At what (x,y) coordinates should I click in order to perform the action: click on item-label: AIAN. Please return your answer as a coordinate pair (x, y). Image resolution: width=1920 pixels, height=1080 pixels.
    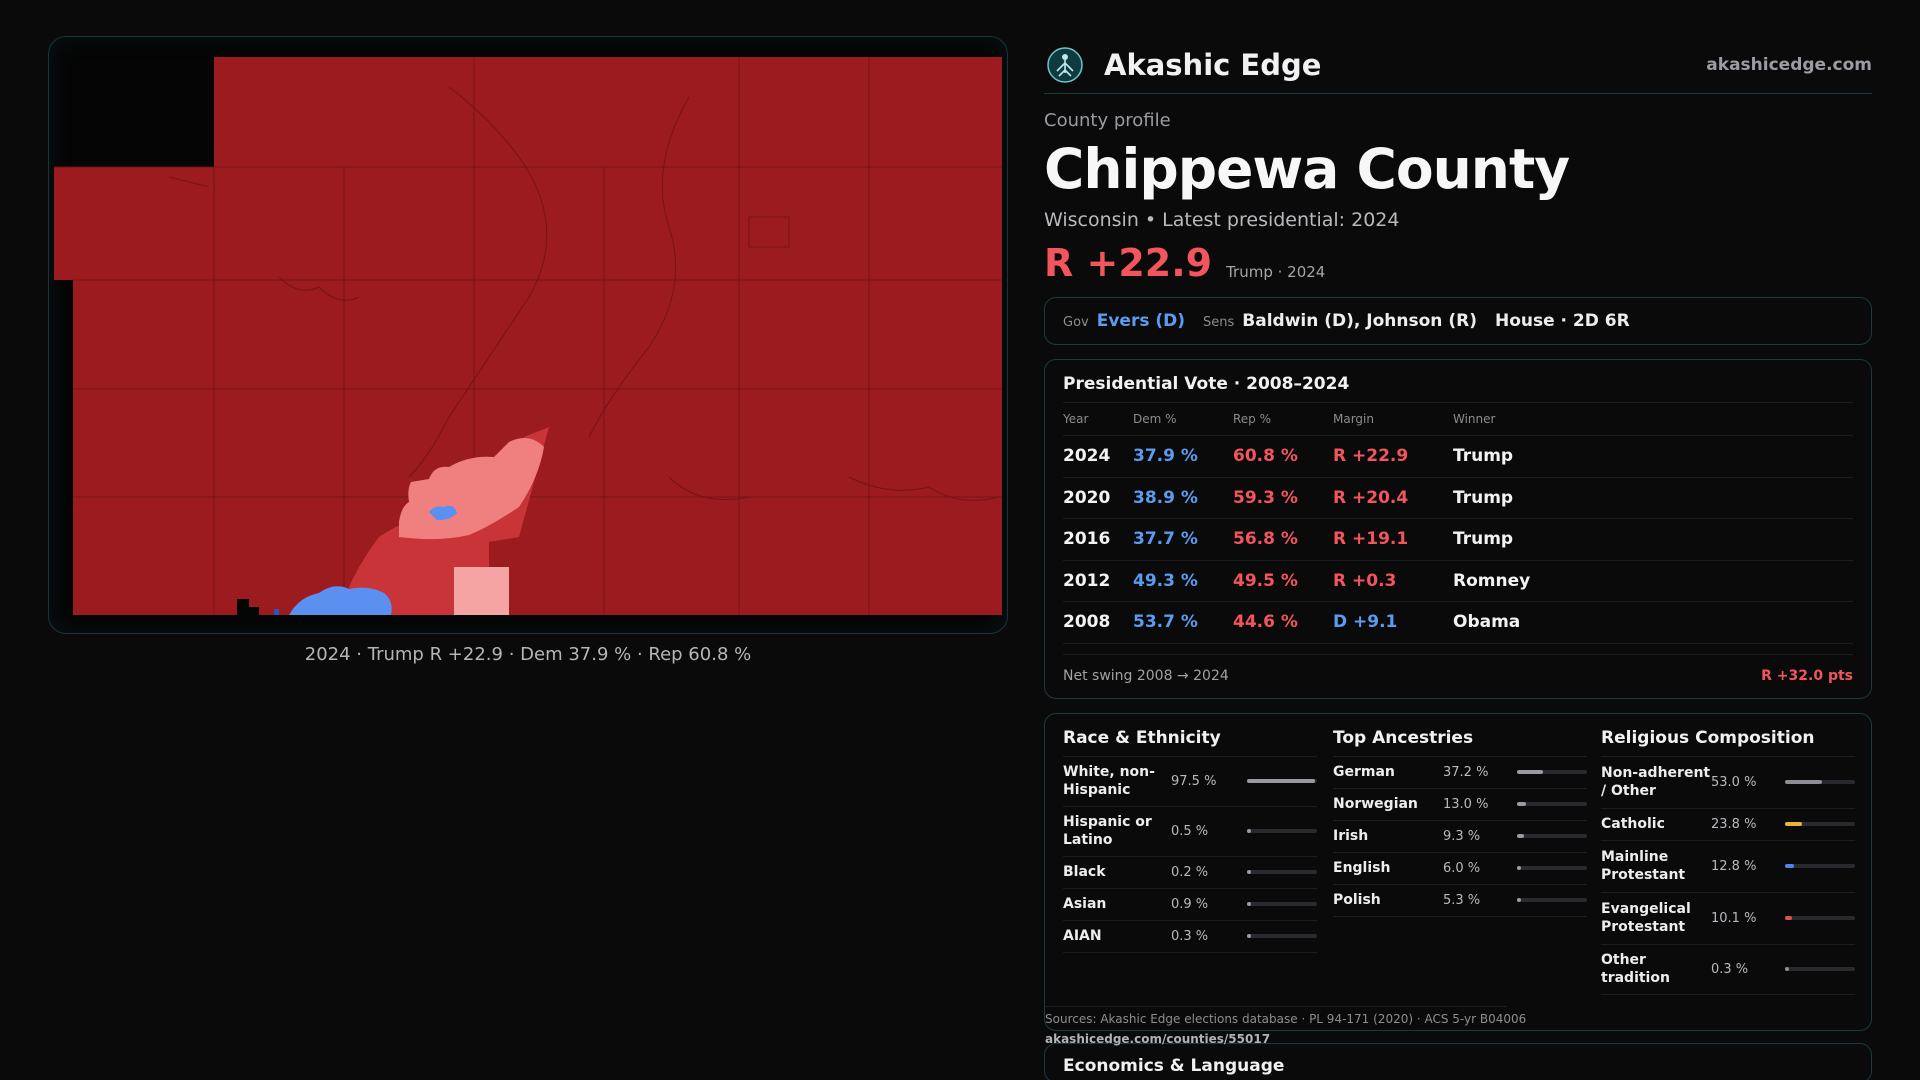
    Looking at the image, I should click on (1082, 936).